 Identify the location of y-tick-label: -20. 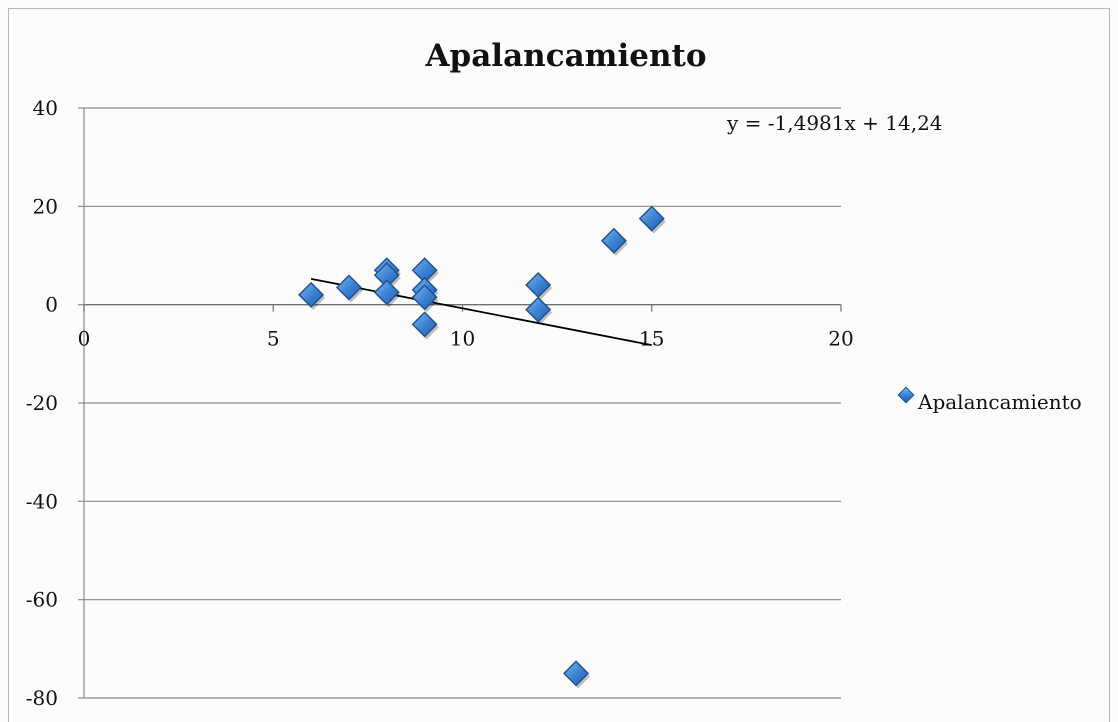
(42, 403).